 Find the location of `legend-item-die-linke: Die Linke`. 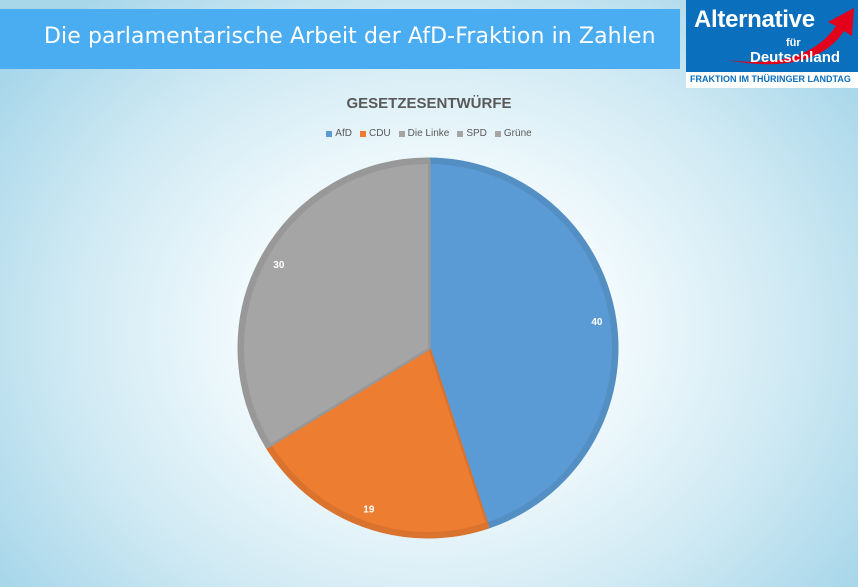

legend-item-die-linke: Die Linke is located at coordinates (424, 133).